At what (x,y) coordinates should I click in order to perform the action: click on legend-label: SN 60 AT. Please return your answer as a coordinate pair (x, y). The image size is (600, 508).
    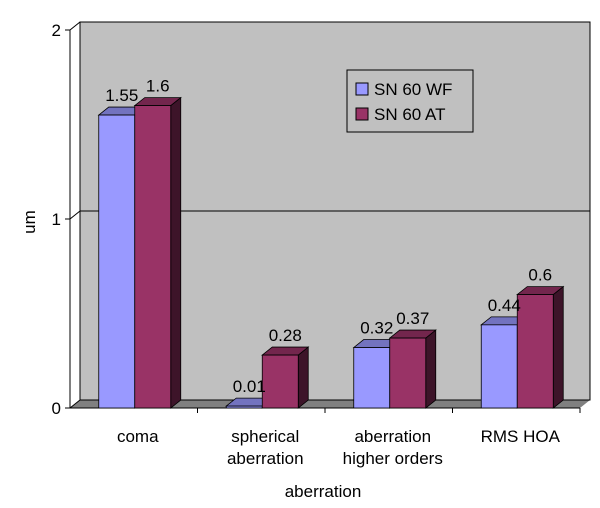
    Looking at the image, I should click on (410, 114).